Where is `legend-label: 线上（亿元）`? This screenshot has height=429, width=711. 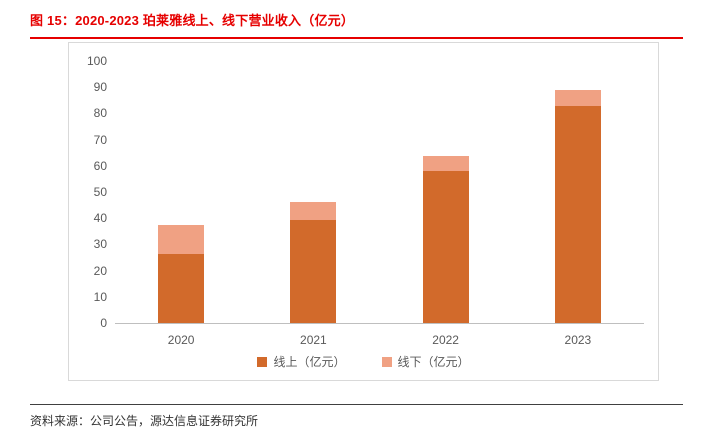 legend-label: 线上（亿元） is located at coordinates (309, 362).